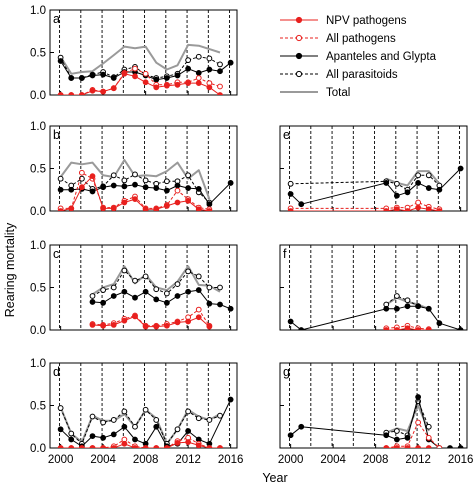 The height and width of the screenshot is (486, 474). Describe the element at coordinates (56, 254) in the screenshot. I see `panel-letter: c` at that location.